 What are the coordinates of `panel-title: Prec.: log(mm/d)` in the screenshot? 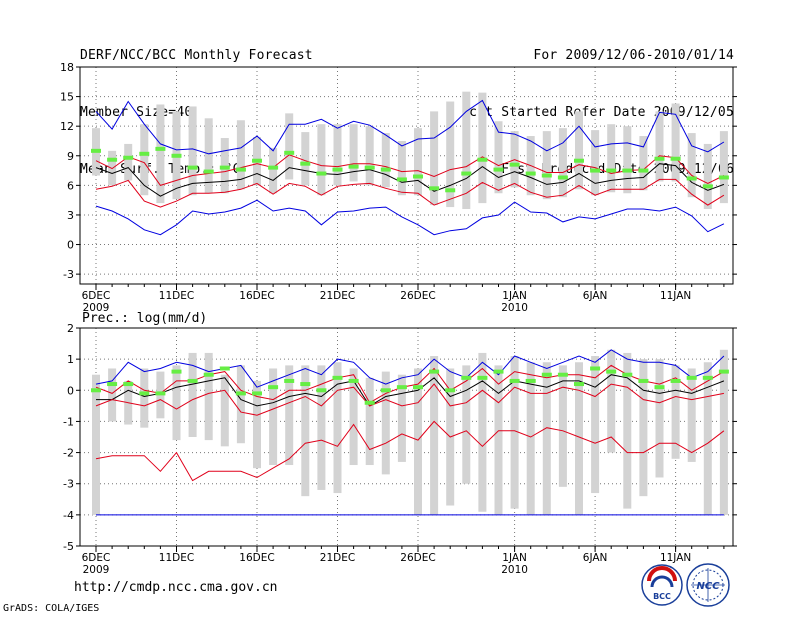 It's located at (144, 318).